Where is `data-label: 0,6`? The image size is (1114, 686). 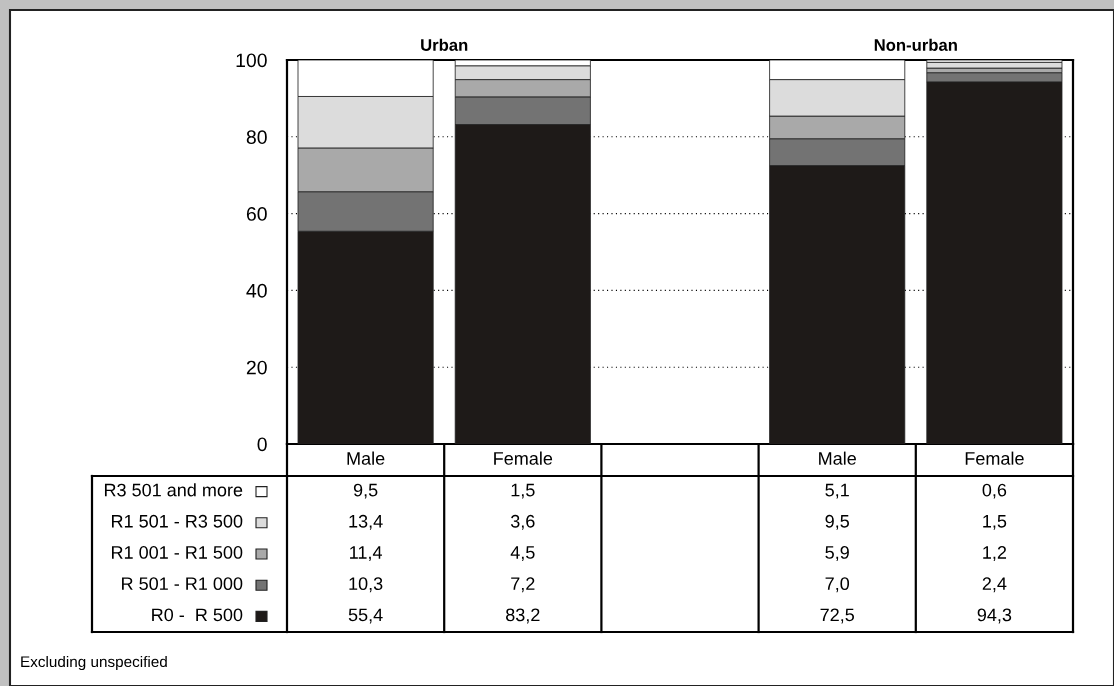
data-label: 0,6 is located at coordinates (994, 491).